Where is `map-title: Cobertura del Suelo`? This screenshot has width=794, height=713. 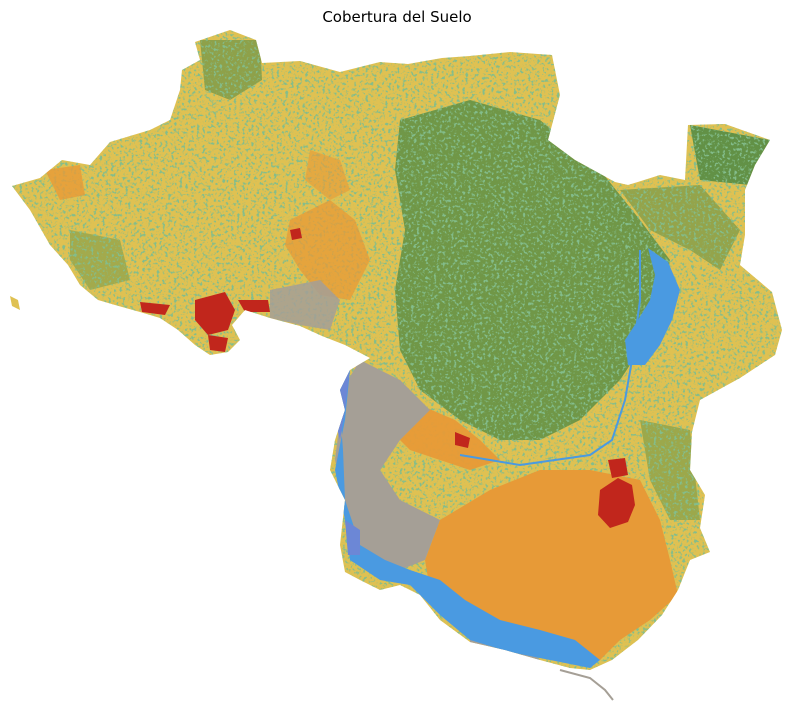
map-title: Cobertura del Suelo is located at coordinates (397, 17).